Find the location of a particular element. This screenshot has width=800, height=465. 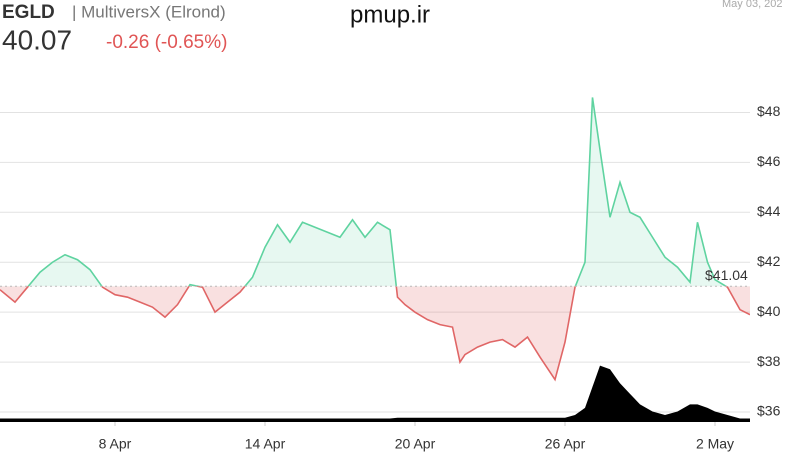

y-tick-label: $40 is located at coordinates (769, 311).